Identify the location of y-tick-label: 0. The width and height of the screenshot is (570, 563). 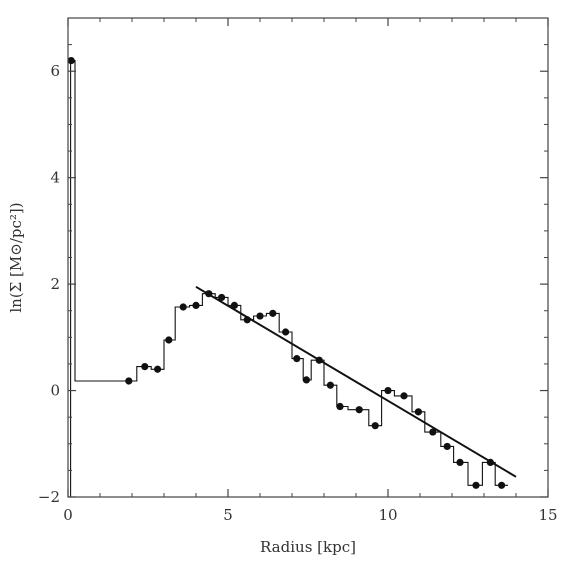
(55, 391).